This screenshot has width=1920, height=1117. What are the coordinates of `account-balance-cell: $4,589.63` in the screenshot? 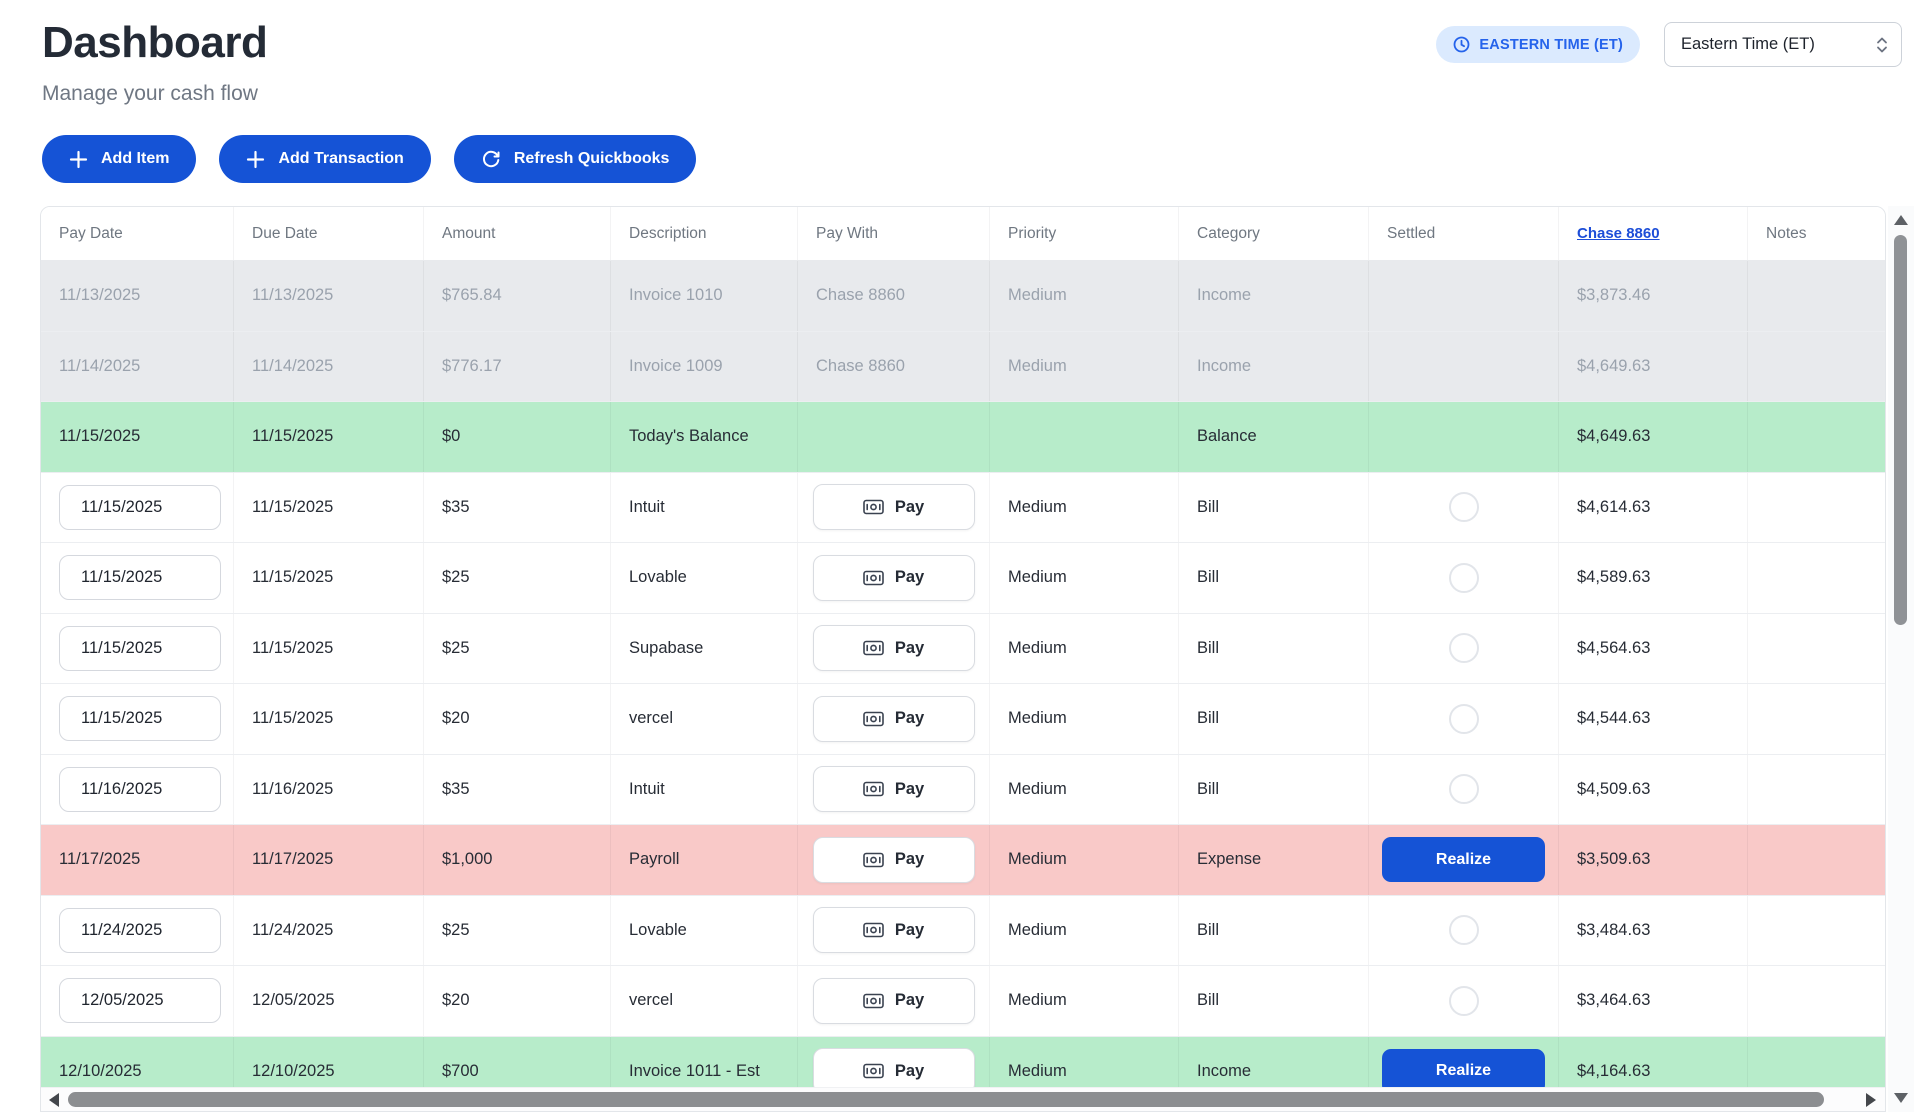 It's located at (1653, 578).